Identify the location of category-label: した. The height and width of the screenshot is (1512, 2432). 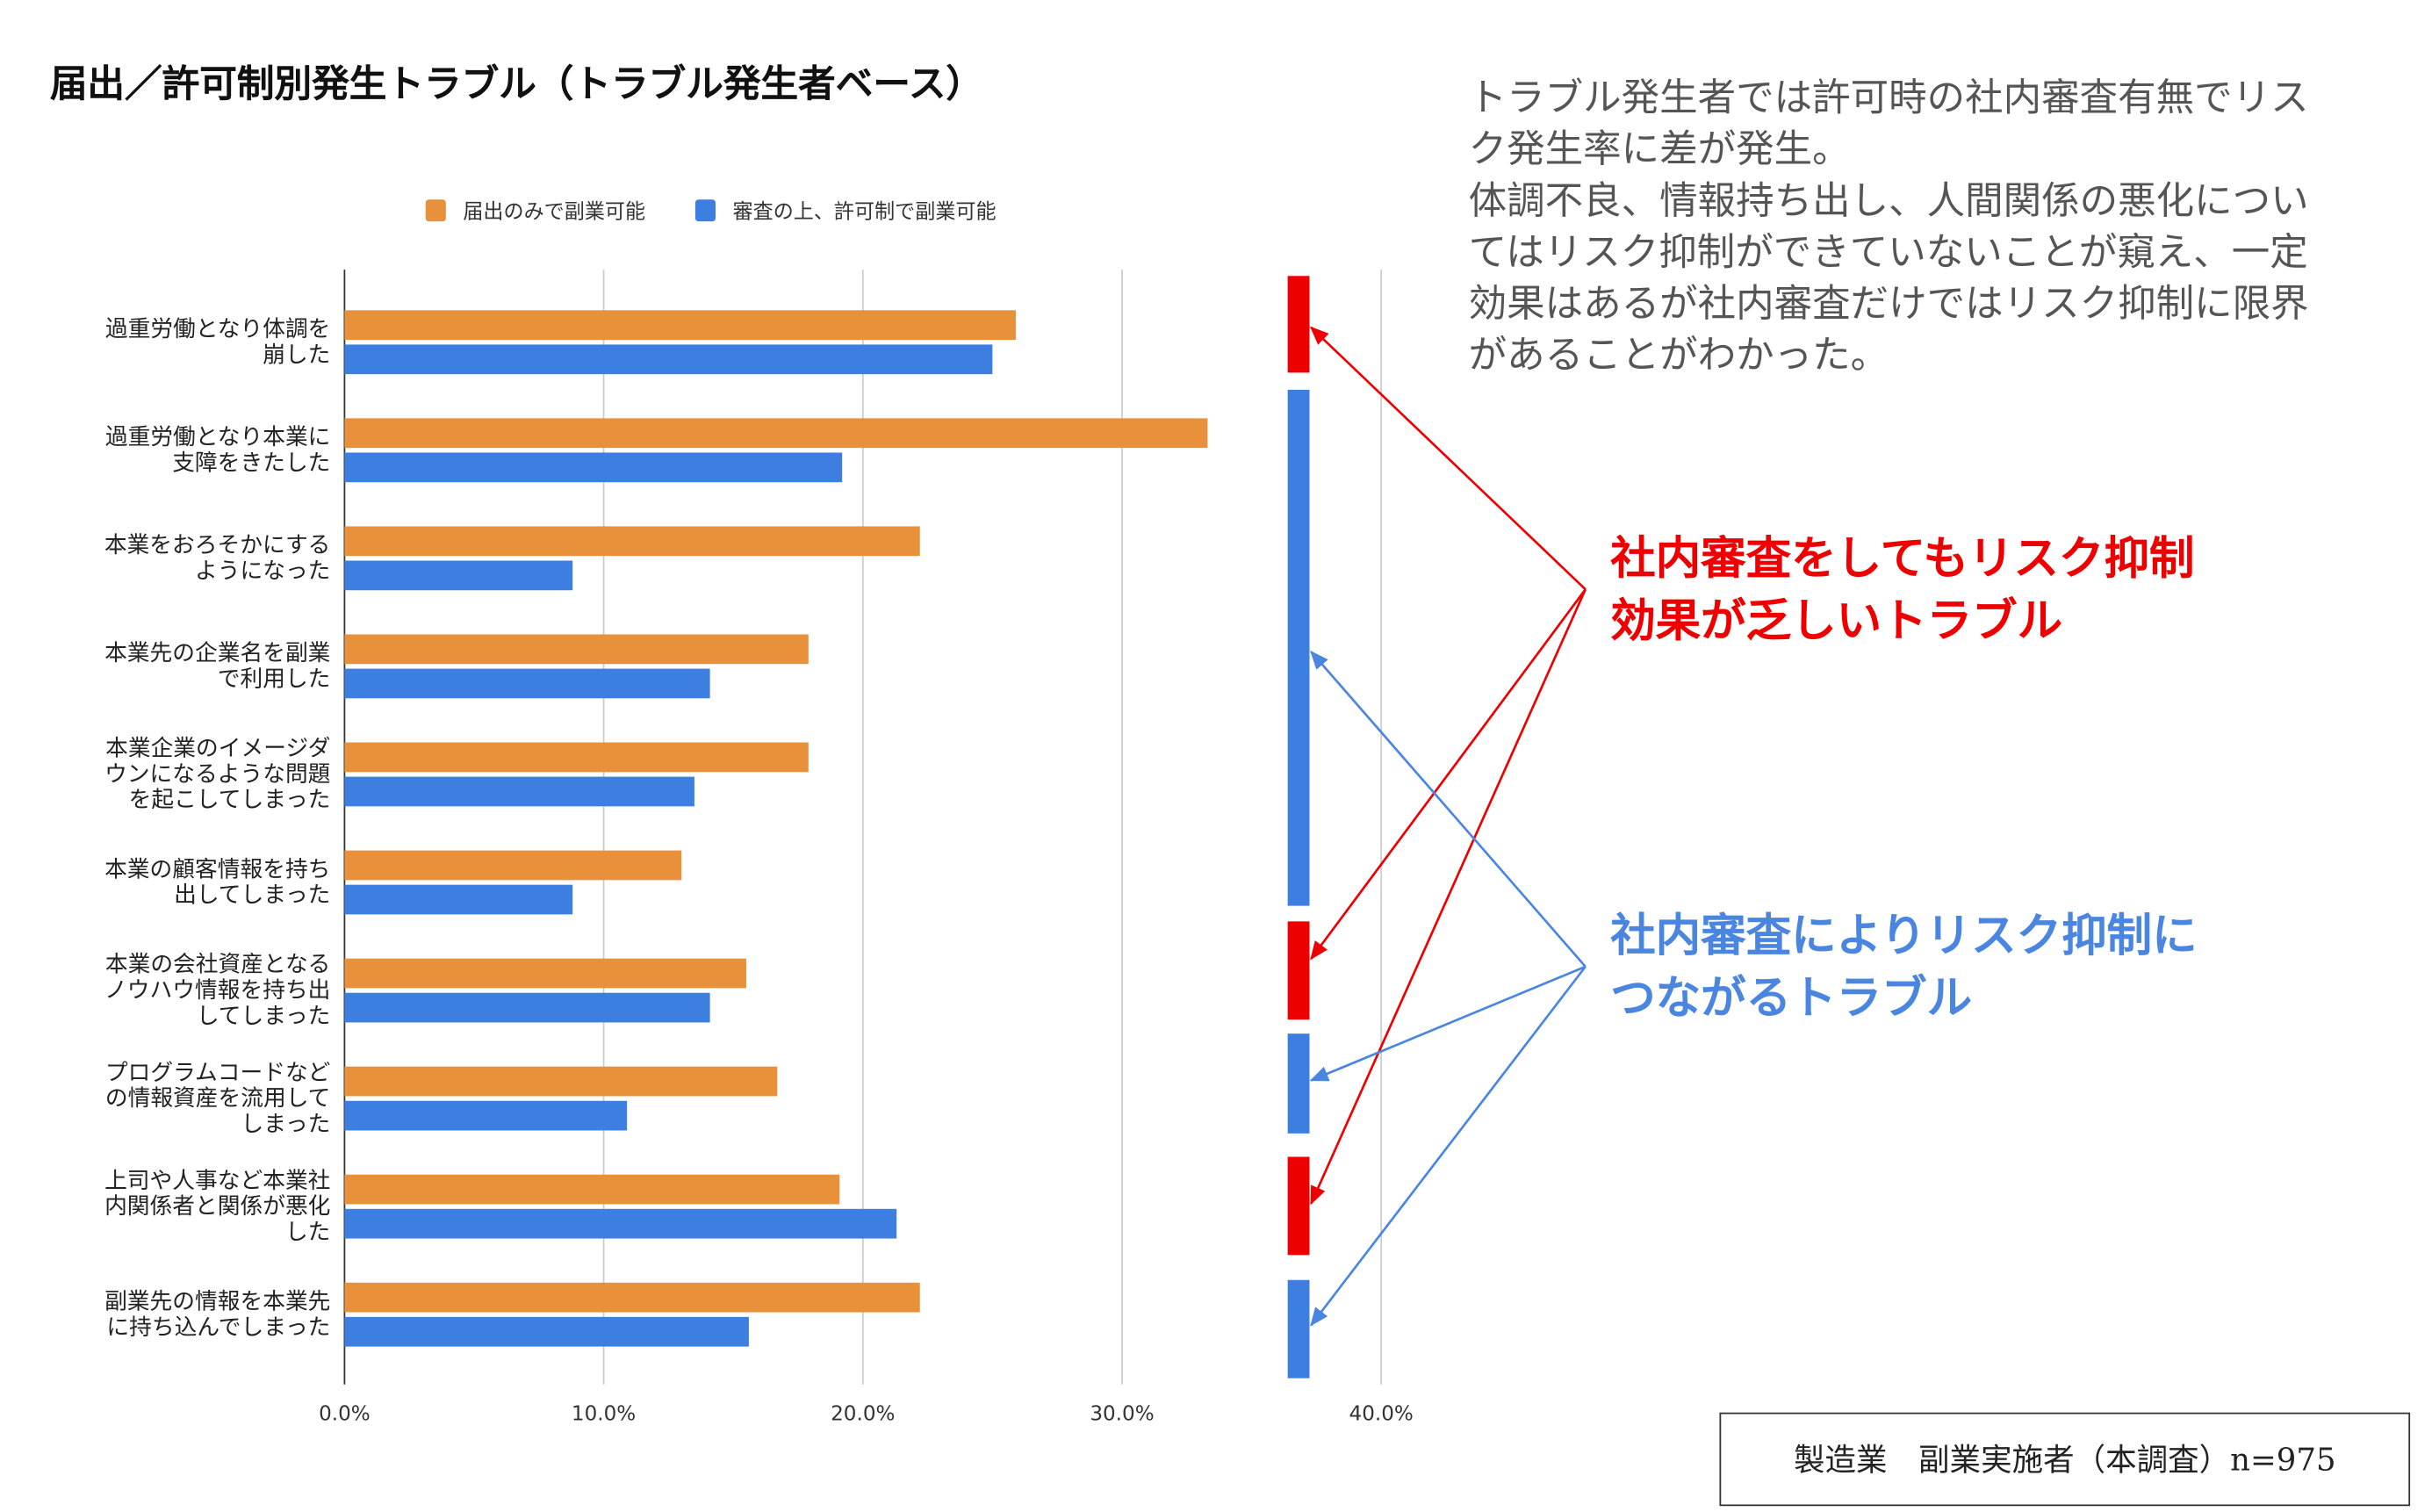
(307, 1232).